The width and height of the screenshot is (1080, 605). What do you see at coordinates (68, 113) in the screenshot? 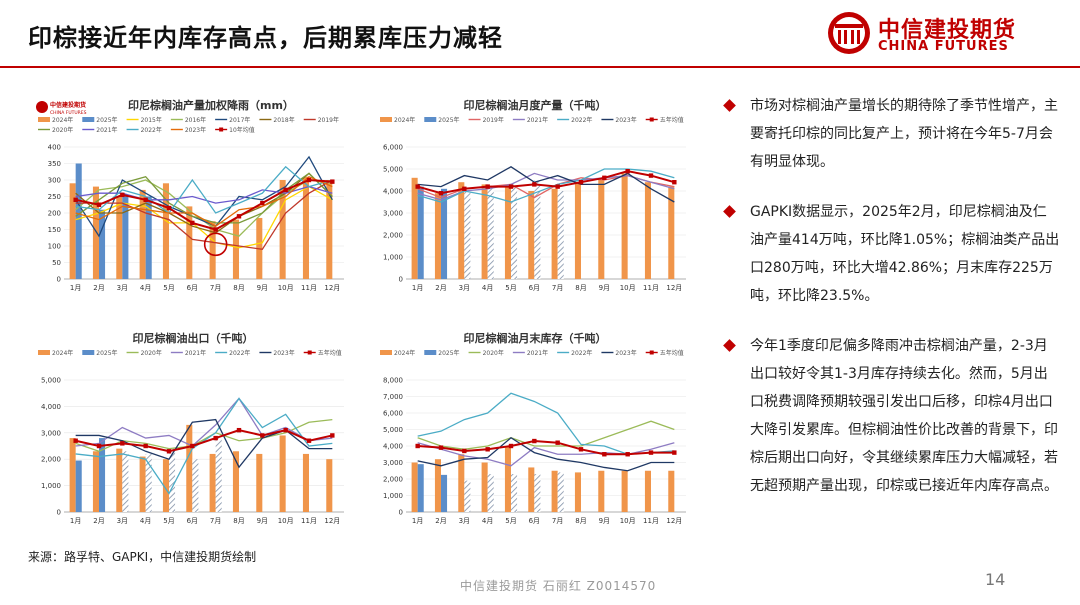
I see `chart-logo-sub: CHINA FUTURES` at bounding box center [68, 113].